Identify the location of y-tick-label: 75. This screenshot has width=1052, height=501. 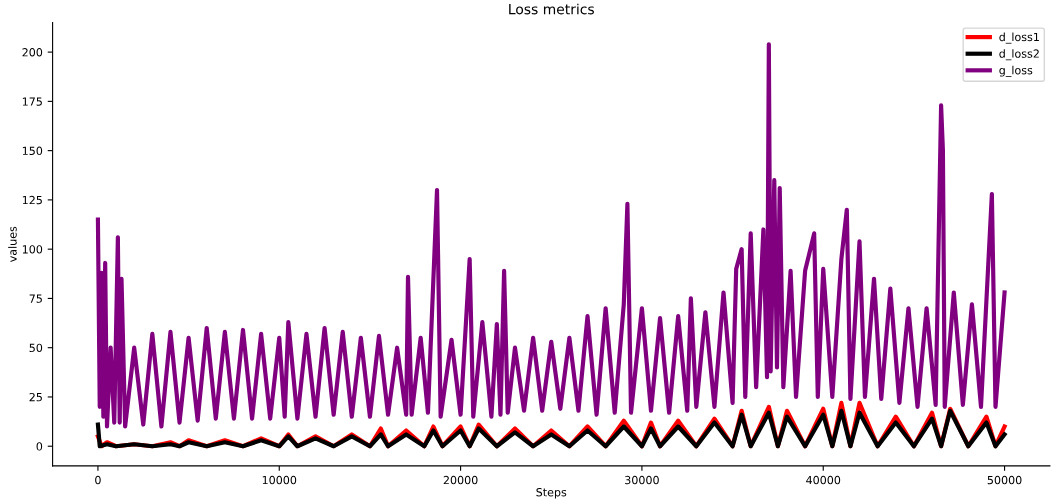
(35, 298).